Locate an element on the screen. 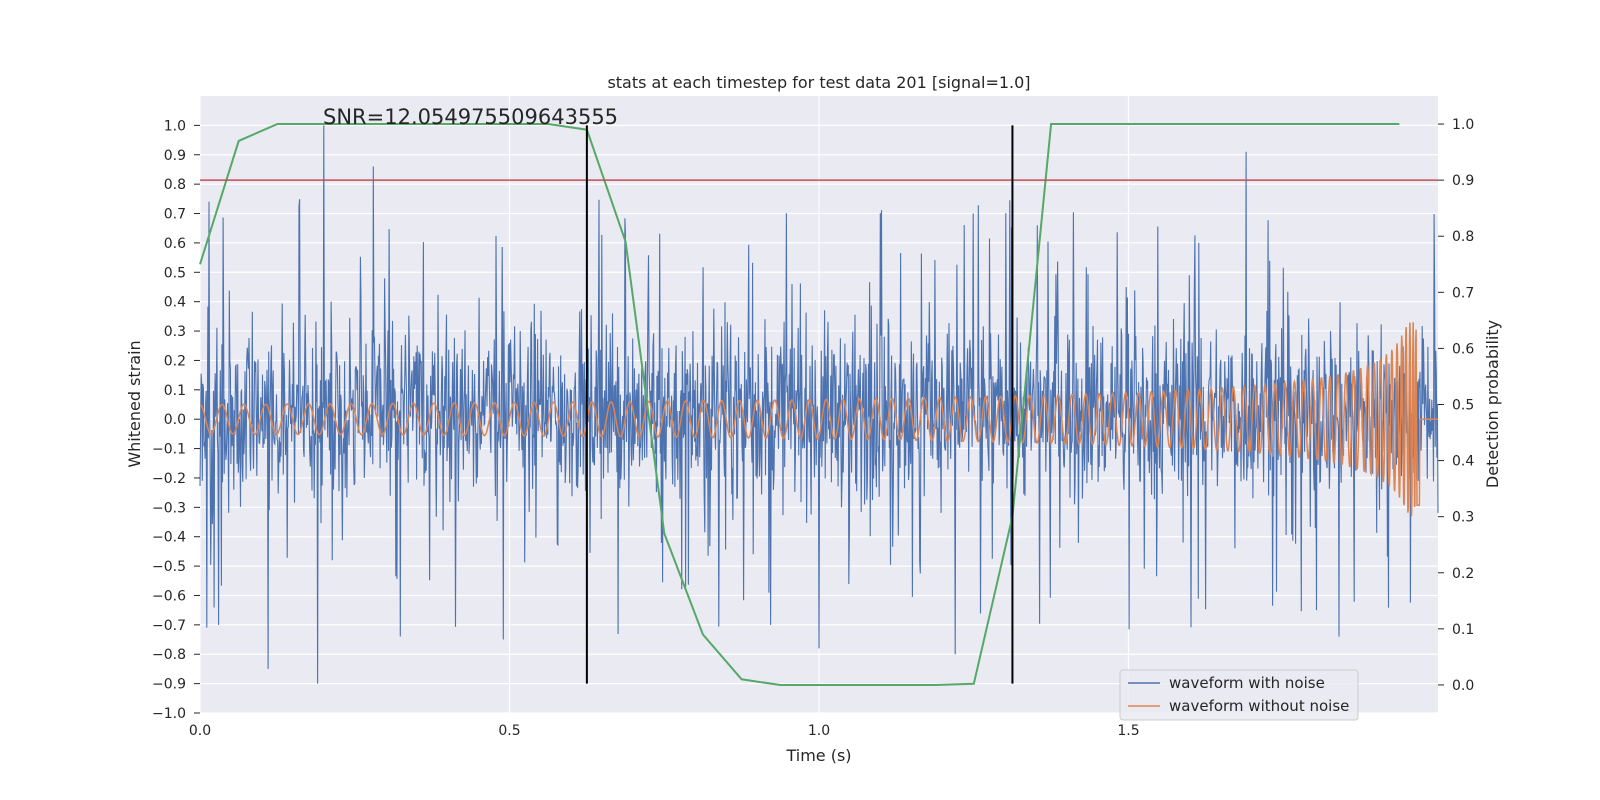 The image size is (1600, 800). y-tick-label-right: 0.6 is located at coordinates (1463, 349).